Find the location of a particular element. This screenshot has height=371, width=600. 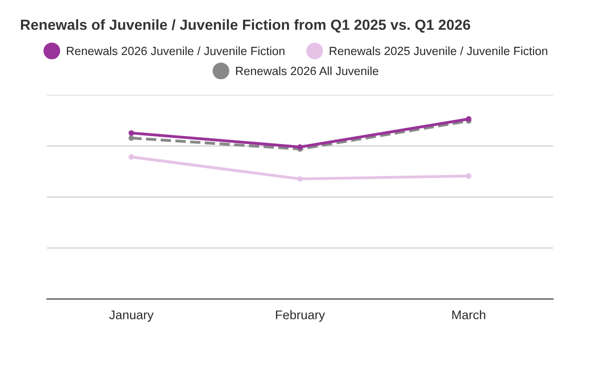

x-tick-label: February is located at coordinates (300, 316).